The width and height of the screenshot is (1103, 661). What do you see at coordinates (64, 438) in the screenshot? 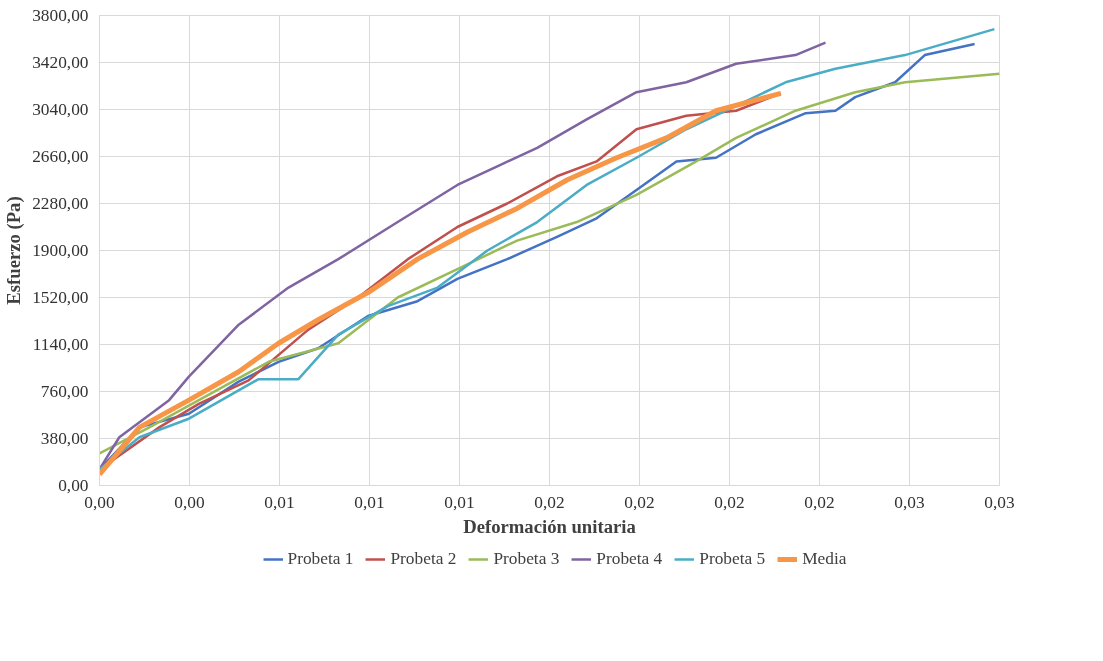
I see `y-tick-label: 380,00` at bounding box center [64, 438].